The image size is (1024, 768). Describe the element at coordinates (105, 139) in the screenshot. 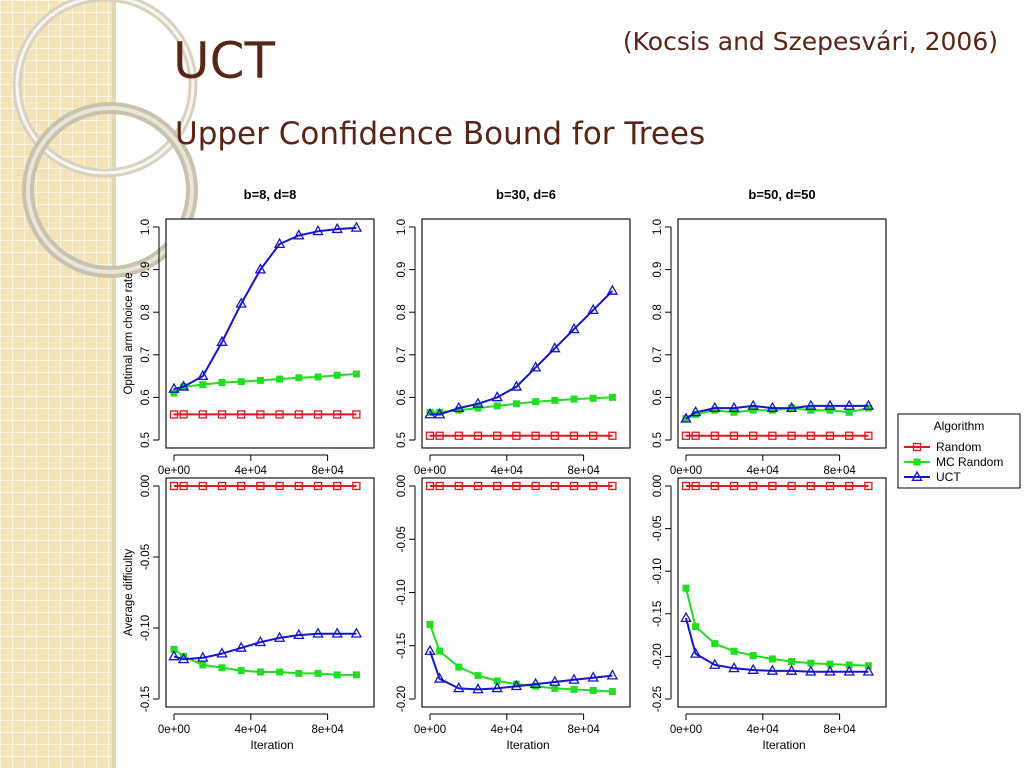

I see `decorative-rings` at that location.